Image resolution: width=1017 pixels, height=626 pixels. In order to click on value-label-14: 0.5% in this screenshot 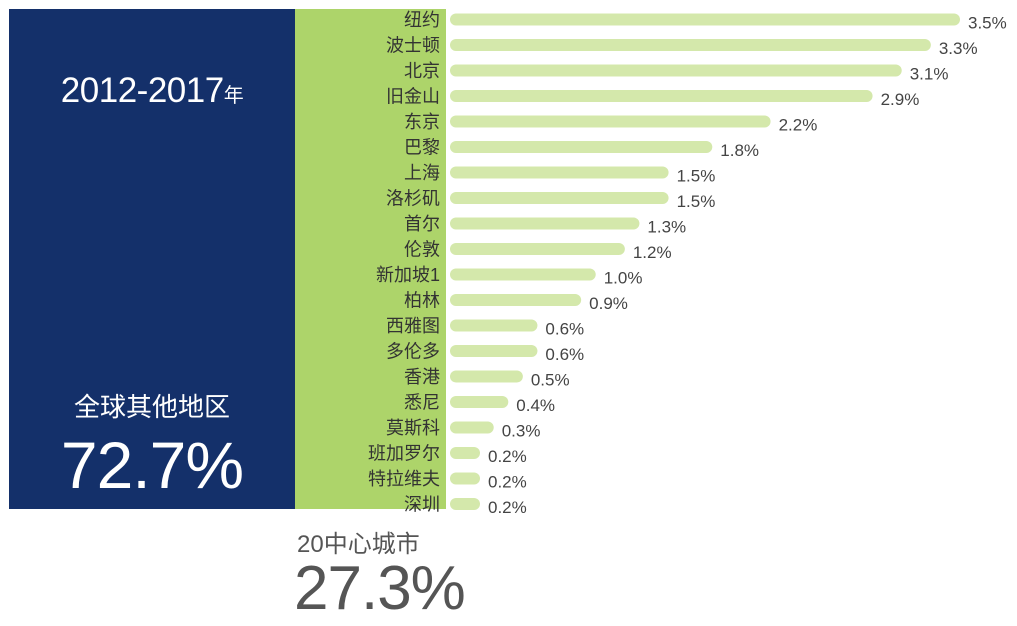, I will do `click(550, 380)`.